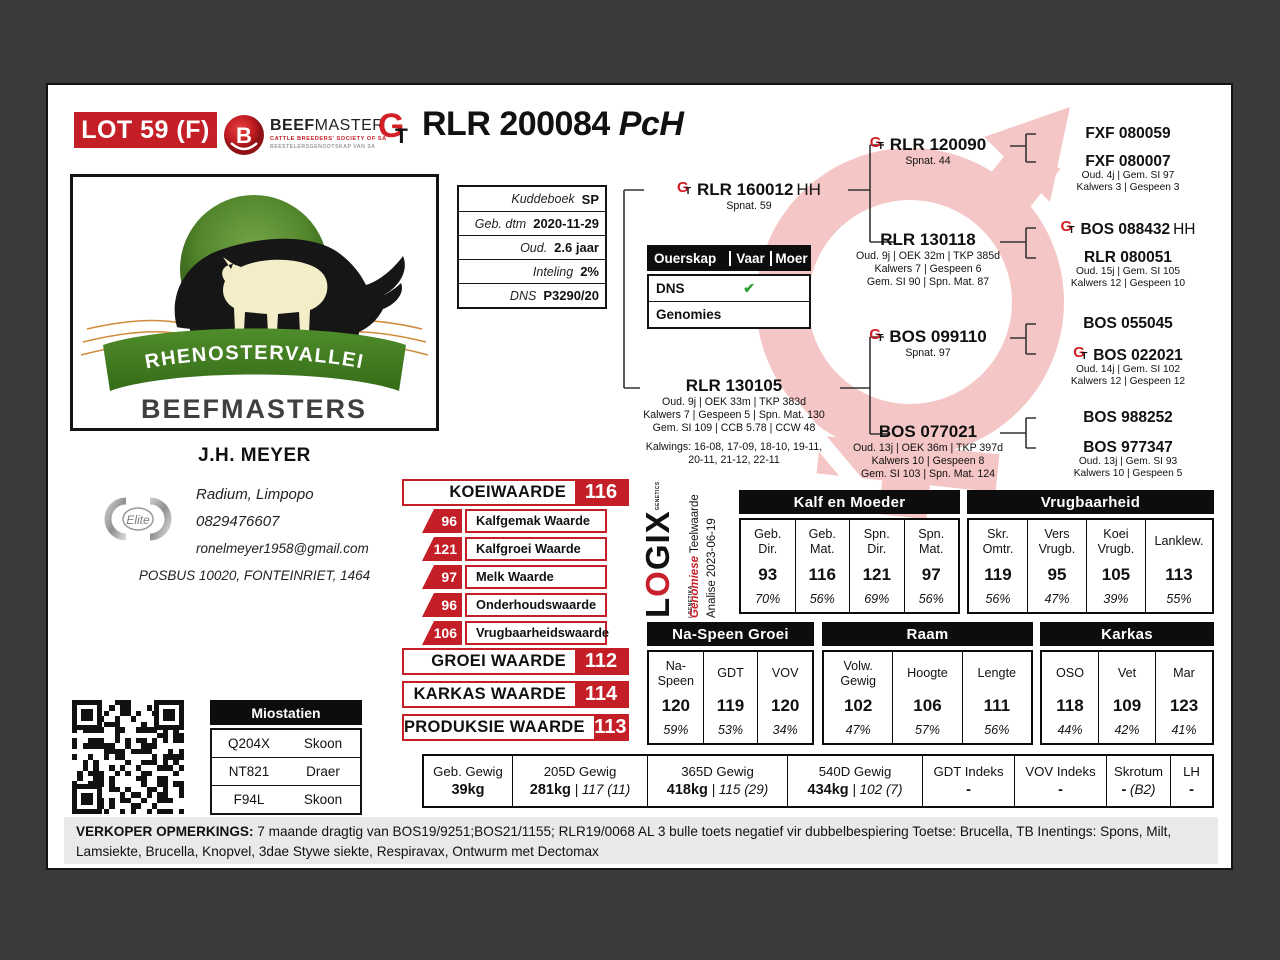 Image resolution: width=1280 pixels, height=960 pixels. Describe the element at coordinates (579, 781) in the screenshot. I see `weight-cell: 205D Gewig 281kg | 117 (11)` at that location.